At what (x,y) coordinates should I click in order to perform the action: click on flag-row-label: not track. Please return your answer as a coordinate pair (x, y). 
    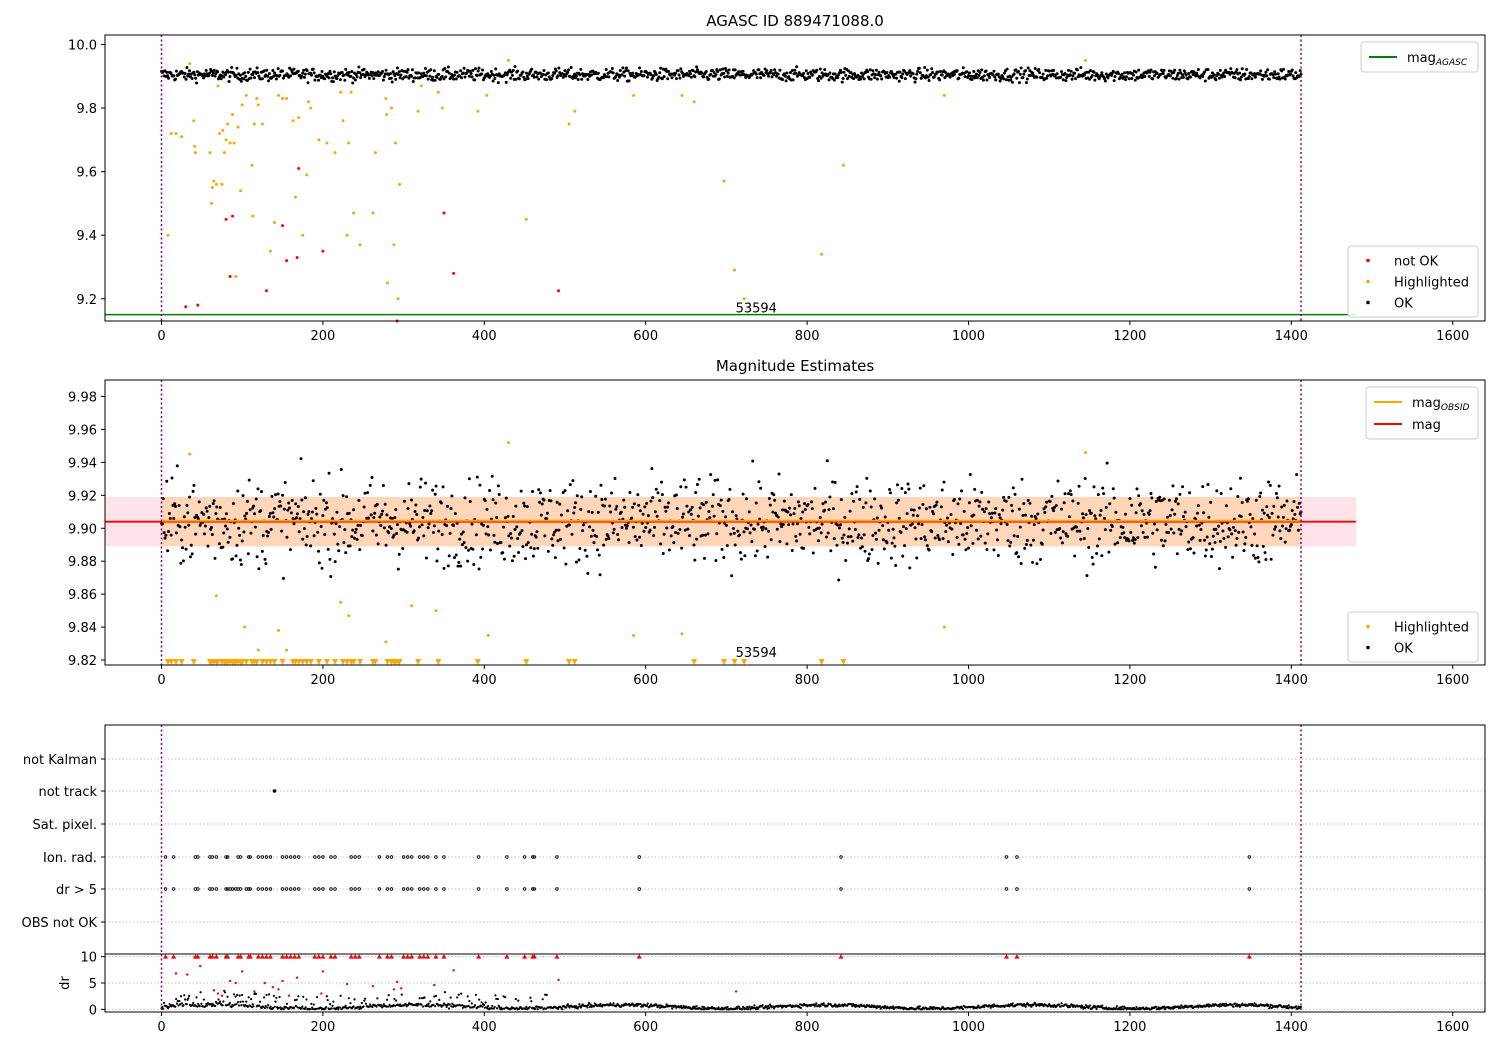
    Looking at the image, I should click on (67, 792).